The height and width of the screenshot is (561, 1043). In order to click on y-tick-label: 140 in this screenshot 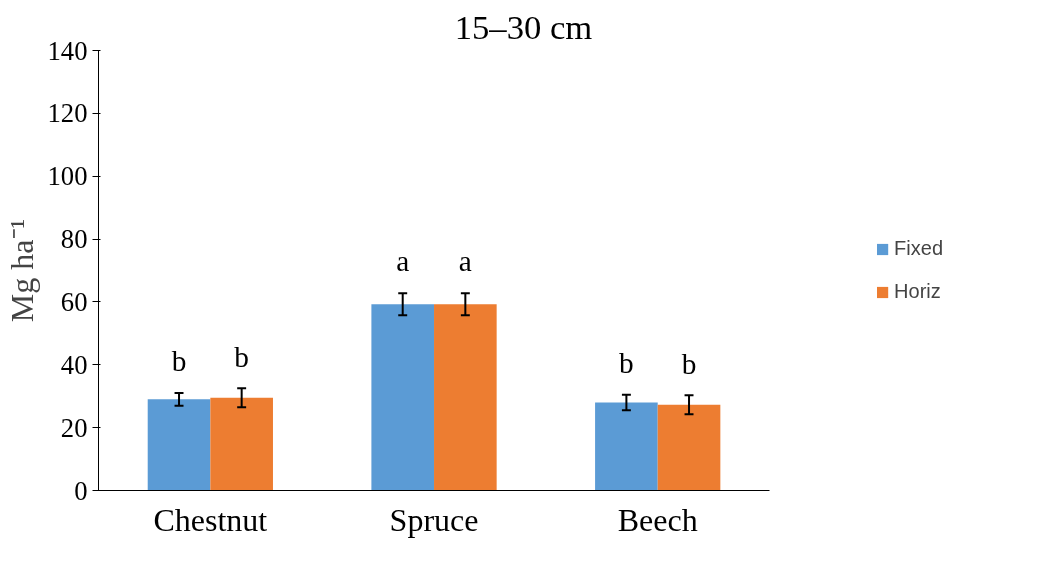, I will do `click(67, 50)`.